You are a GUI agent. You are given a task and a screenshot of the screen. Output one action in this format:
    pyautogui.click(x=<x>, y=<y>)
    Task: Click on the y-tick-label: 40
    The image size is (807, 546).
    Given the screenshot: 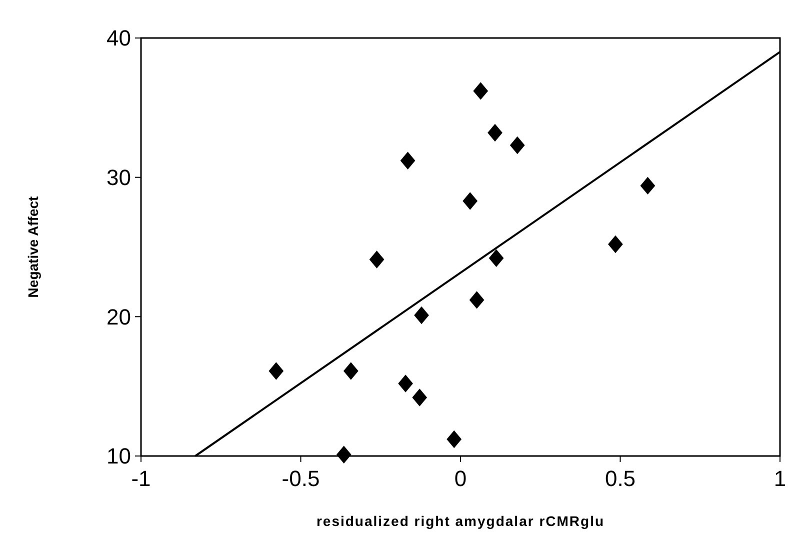 What is the action you would take?
    pyautogui.click(x=118, y=38)
    